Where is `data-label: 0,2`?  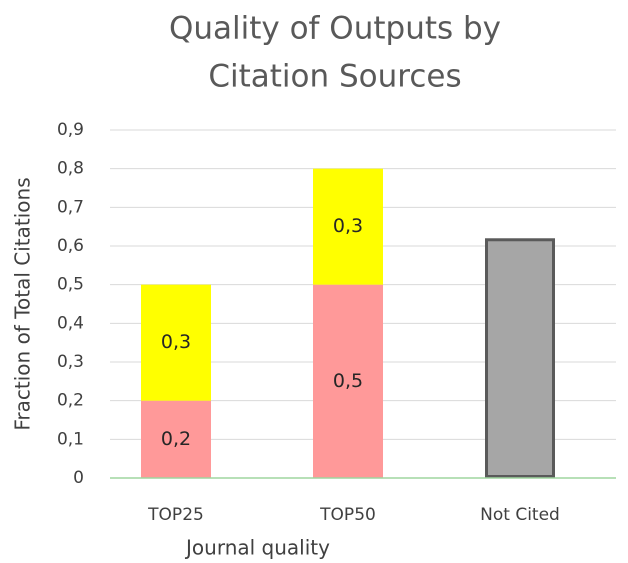
data-label: 0,2 is located at coordinates (176, 439).